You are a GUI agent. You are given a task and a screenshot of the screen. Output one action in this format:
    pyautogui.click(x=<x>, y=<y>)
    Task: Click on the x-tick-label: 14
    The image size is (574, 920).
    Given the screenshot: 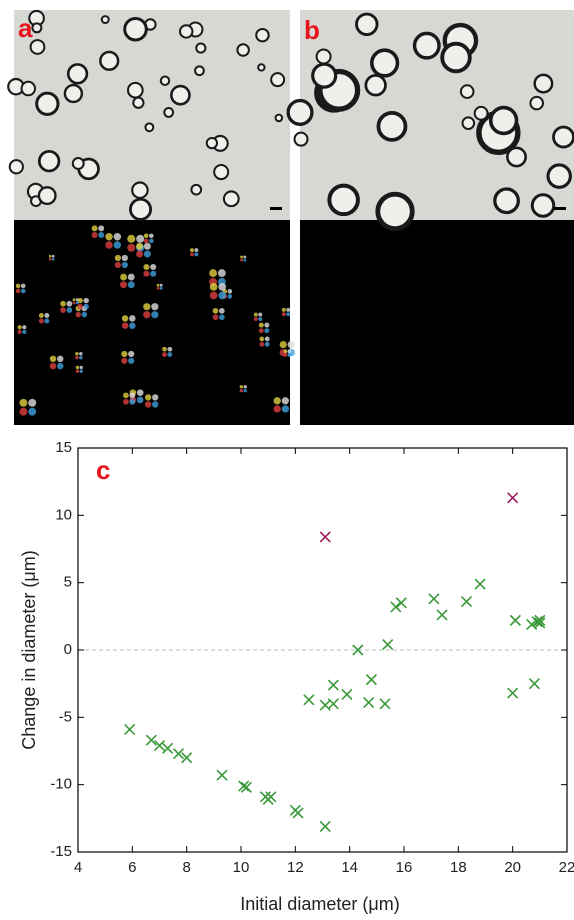 What is the action you would take?
    pyautogui.click(x=349, y=867)
    